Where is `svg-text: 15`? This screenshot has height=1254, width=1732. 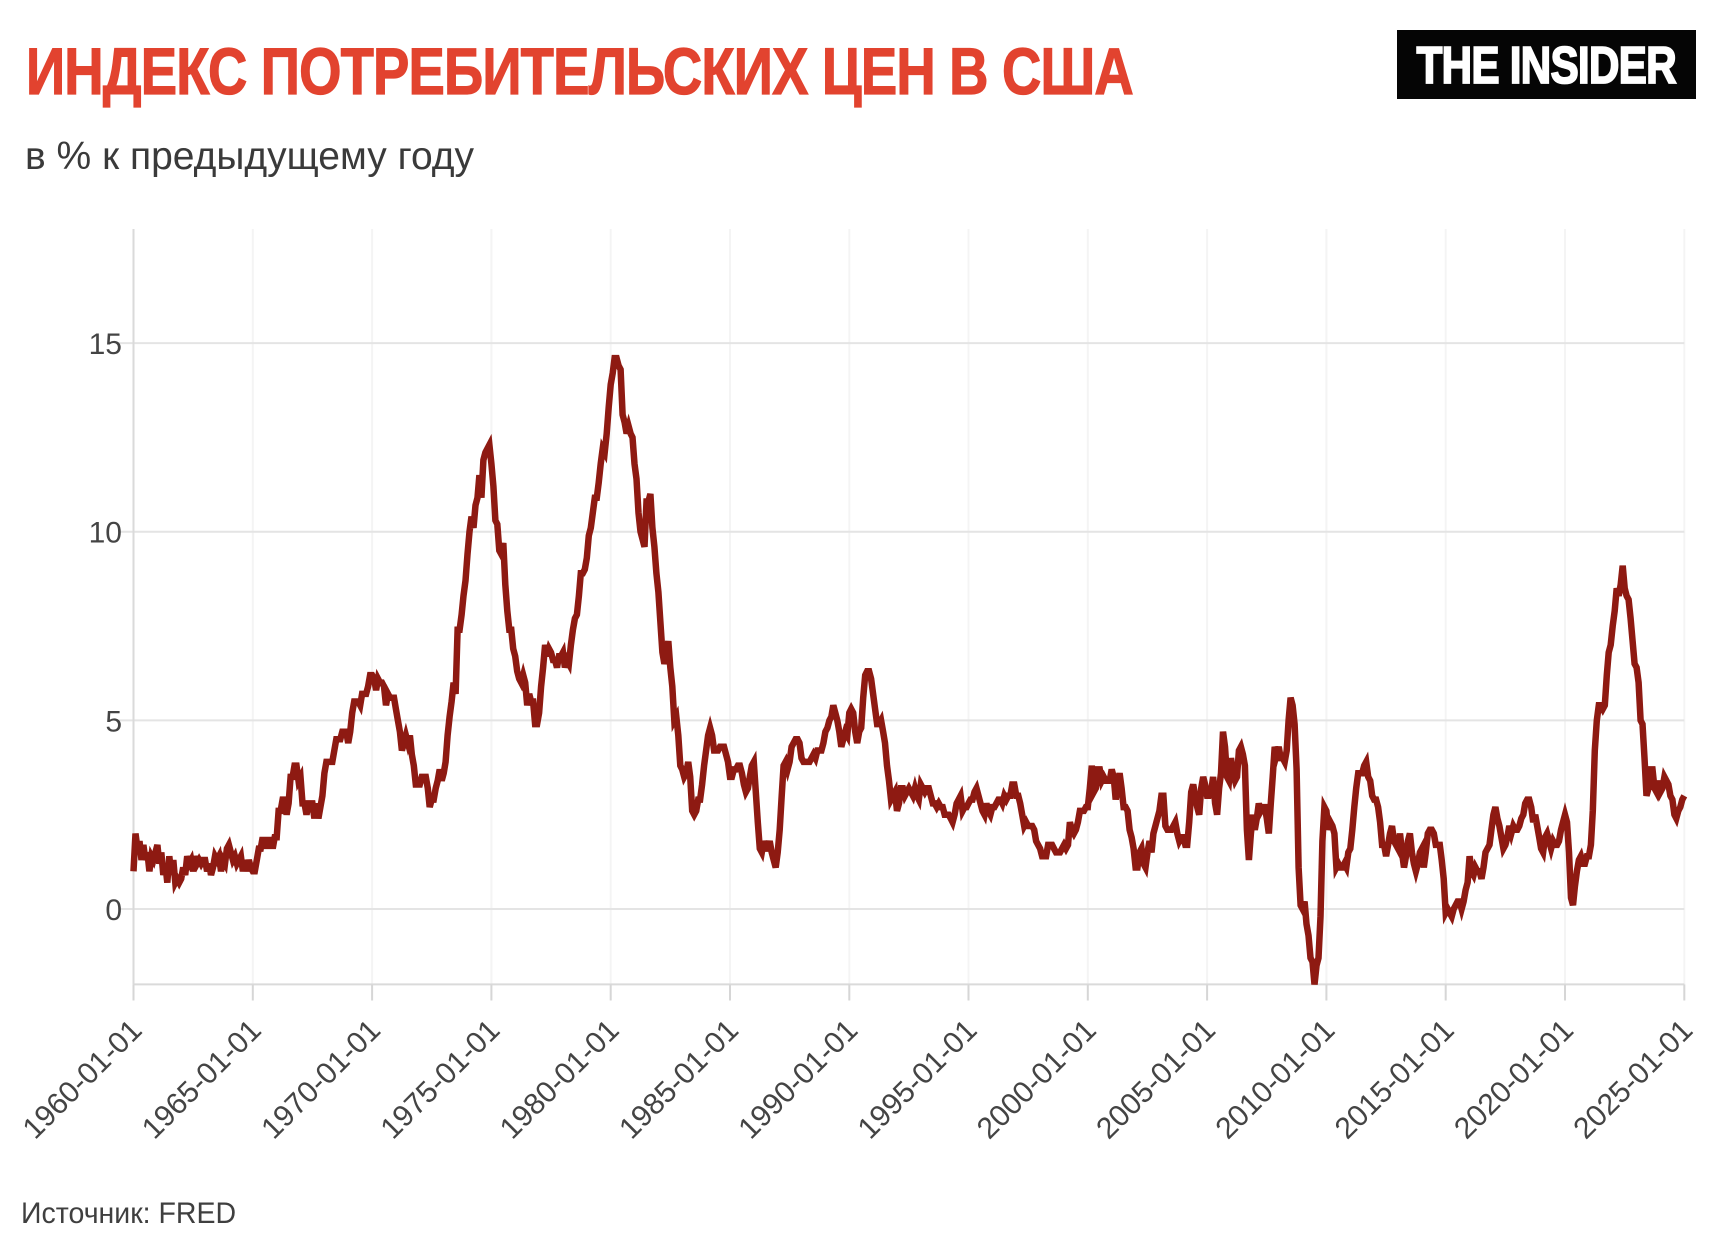 svg-text: 15 is located at coordinates (105, 344).